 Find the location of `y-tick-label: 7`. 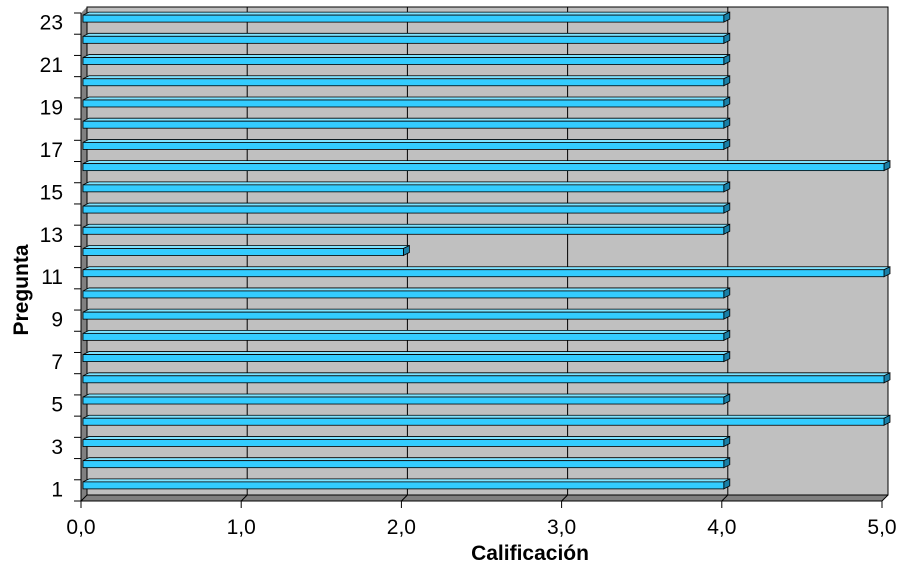

y-tick-label: 7 is located at coordinates (57, 362).